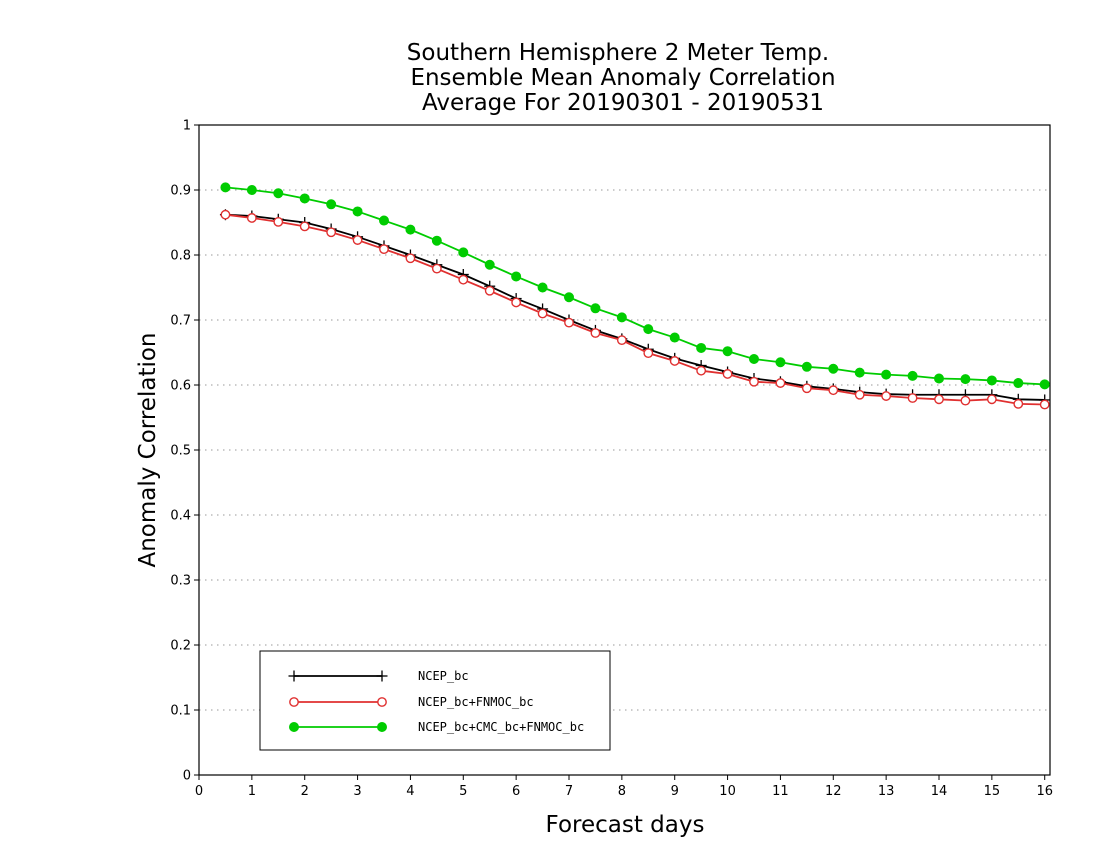  I want to click on chart-title-line: Southern Hemisphere 2 Meter Temp., so click(618, 53).